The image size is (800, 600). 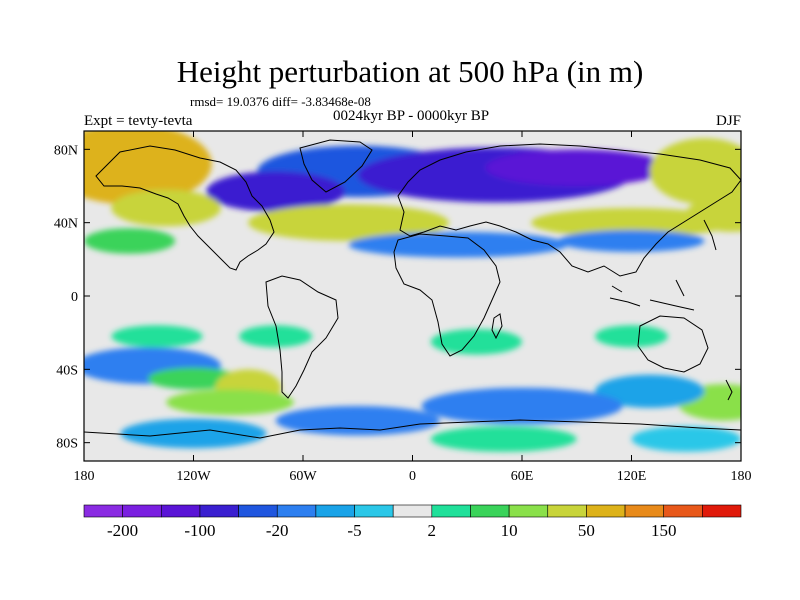 What do you see at coordinates (632, 476) in the screenshot?
I see `x-tick-label: 120E` at bounding box center [632, 476].